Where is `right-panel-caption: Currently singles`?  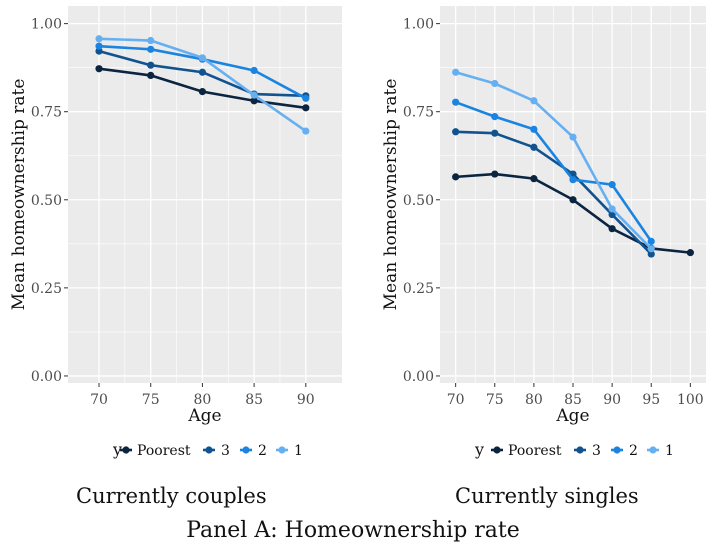
right-panel-caption: Currently singles is located at coordinates (547, 496).